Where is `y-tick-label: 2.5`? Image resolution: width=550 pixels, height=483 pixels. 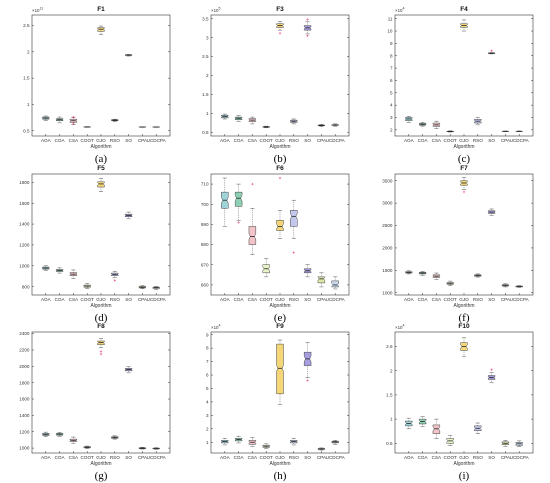
y-tick-label: 2.5 is located at coordinates (205, 56).